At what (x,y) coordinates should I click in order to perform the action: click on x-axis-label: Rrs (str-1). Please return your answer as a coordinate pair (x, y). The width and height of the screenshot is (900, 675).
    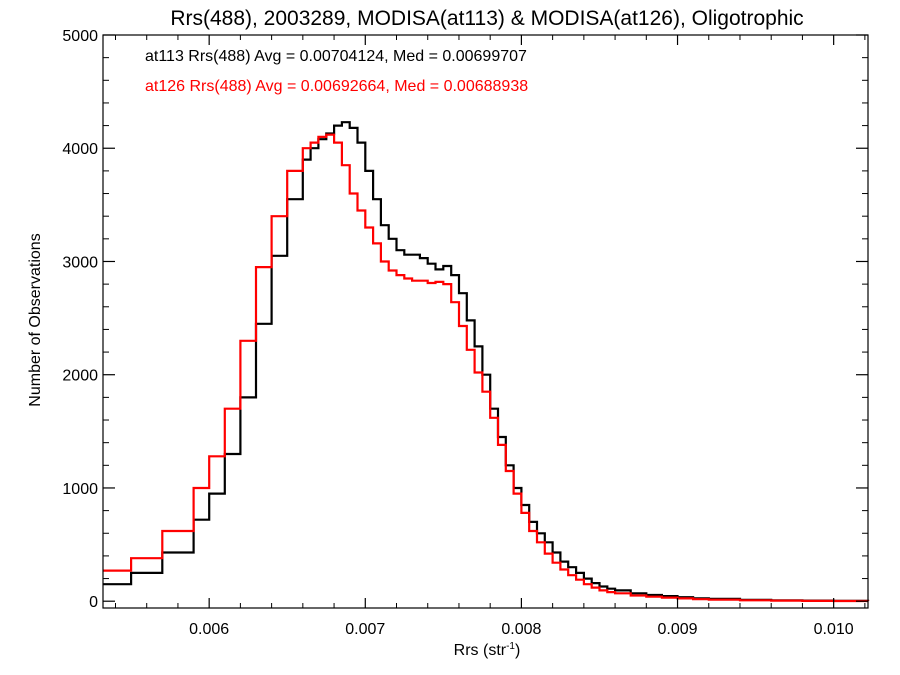
    Looking at the image, I should click on (487, 650).